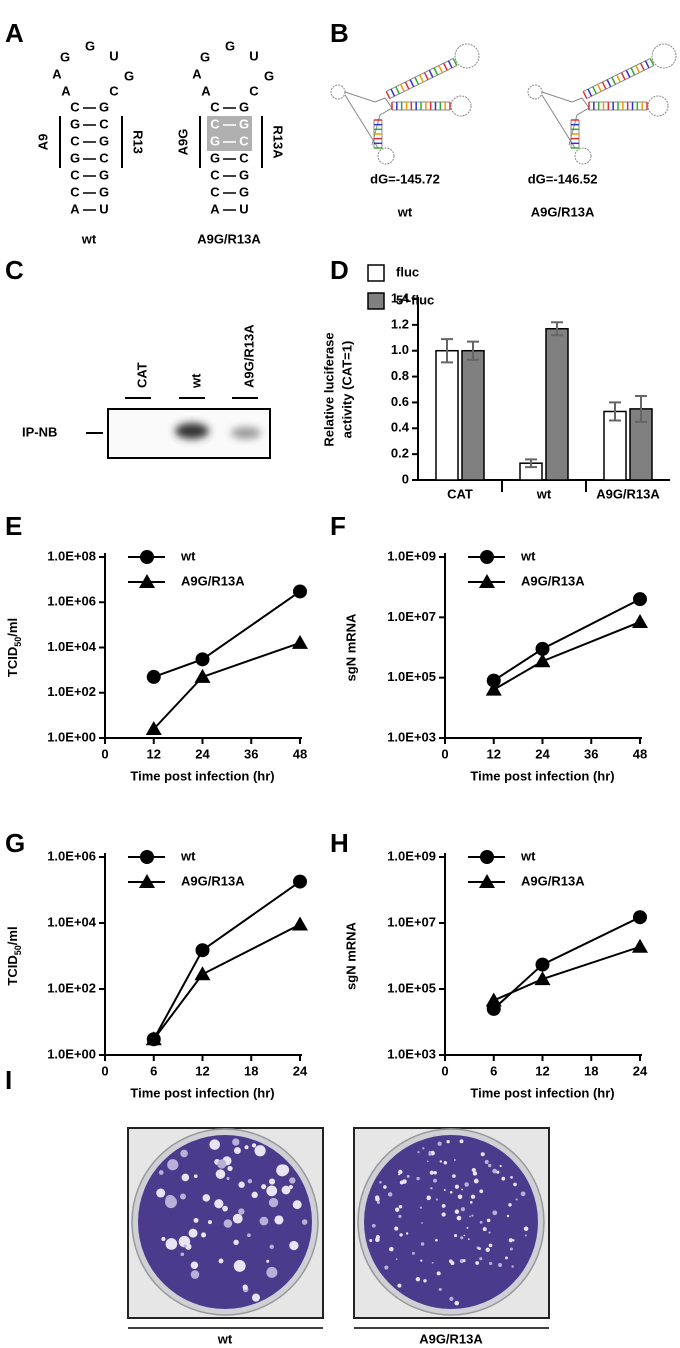 The width and height of the screenshot is (680, 1348). Describe the element at coordinates (400, 323) in the screenshot. I see `y-tick-label: 1.2` at that location.